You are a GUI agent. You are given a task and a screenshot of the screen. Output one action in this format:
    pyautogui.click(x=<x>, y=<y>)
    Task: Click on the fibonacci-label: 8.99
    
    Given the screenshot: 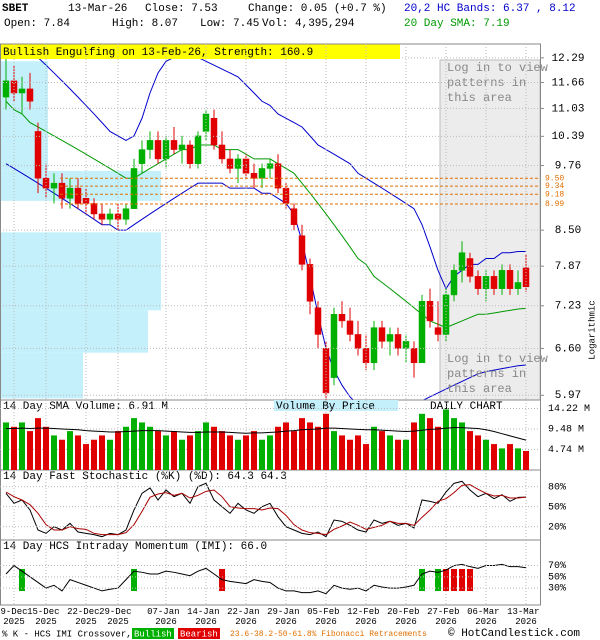 What is the action you would take?
    pyautogui.click(x=554, y=204)
    